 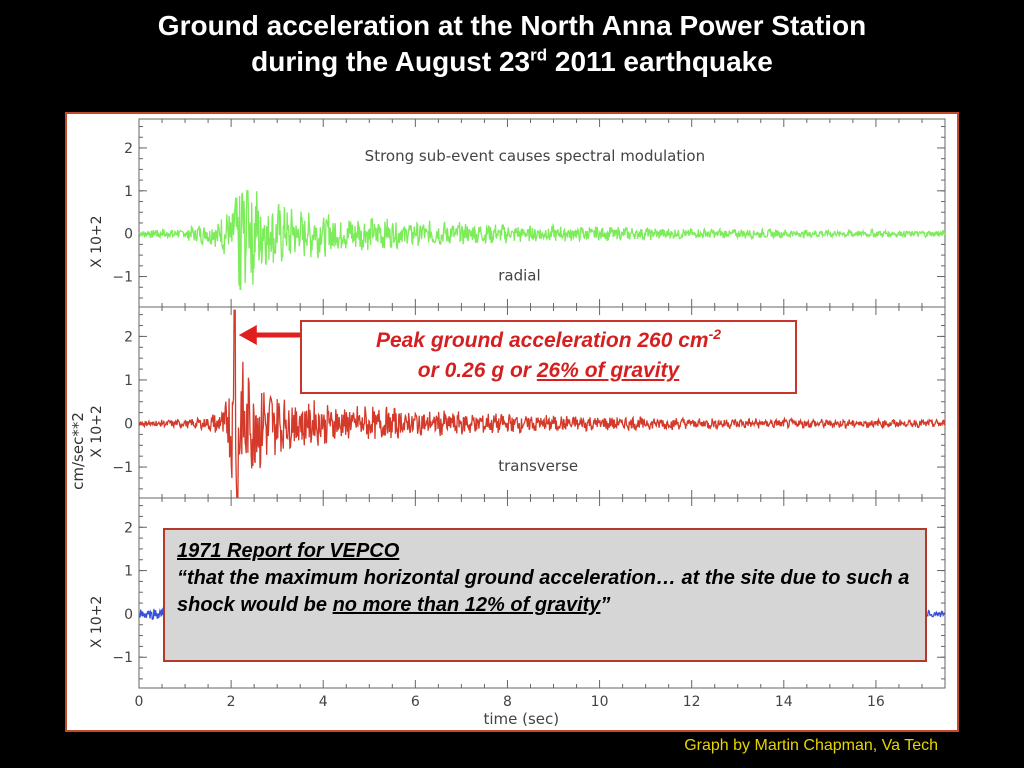 What do you see at coordinates (391, 61) in the screenshot?
I see `title-line-2-pre: during the August 23` at bounding box center [391, 61].